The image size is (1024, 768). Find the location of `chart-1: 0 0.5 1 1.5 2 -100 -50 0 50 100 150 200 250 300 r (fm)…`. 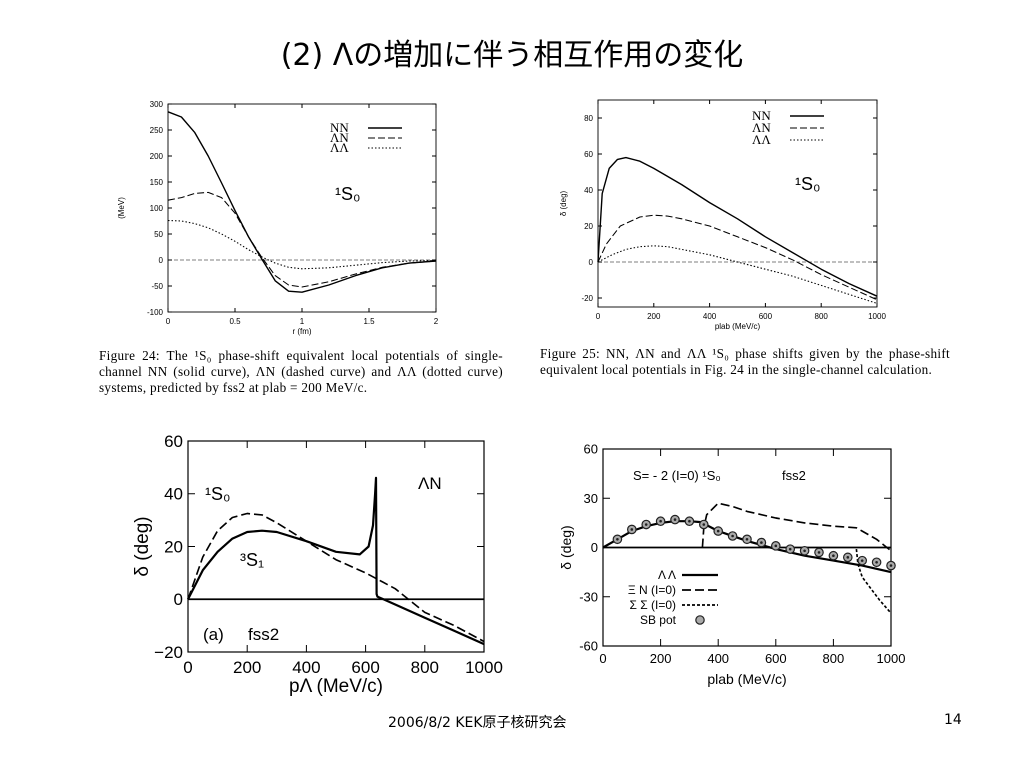

chart-1: 0 0.5 1 1.5 2 -100 -50 0 50 100 150 200 250 300 r (fm)… is located at coordinates (278, 218).